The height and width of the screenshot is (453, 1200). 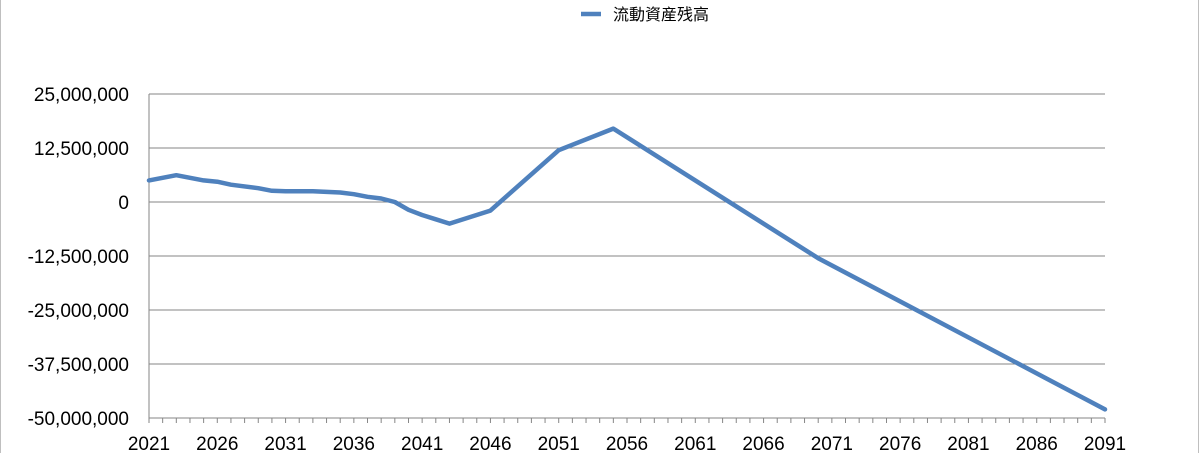 What do you see at coordinates (78, 365) in the screenshot?
I see `y-tick-label: -37,500,000` at bounding box center [78, 365].